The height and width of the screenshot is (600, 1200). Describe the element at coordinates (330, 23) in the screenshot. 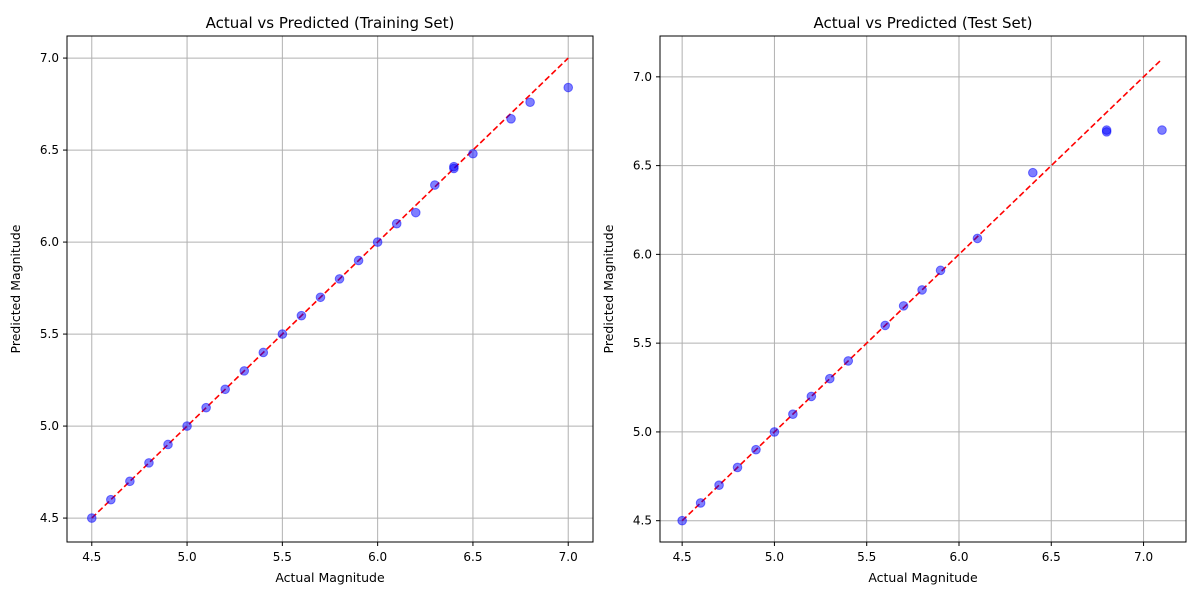

I see `training-chart-title: Actual vs Predicted (Training Set)` at that location.